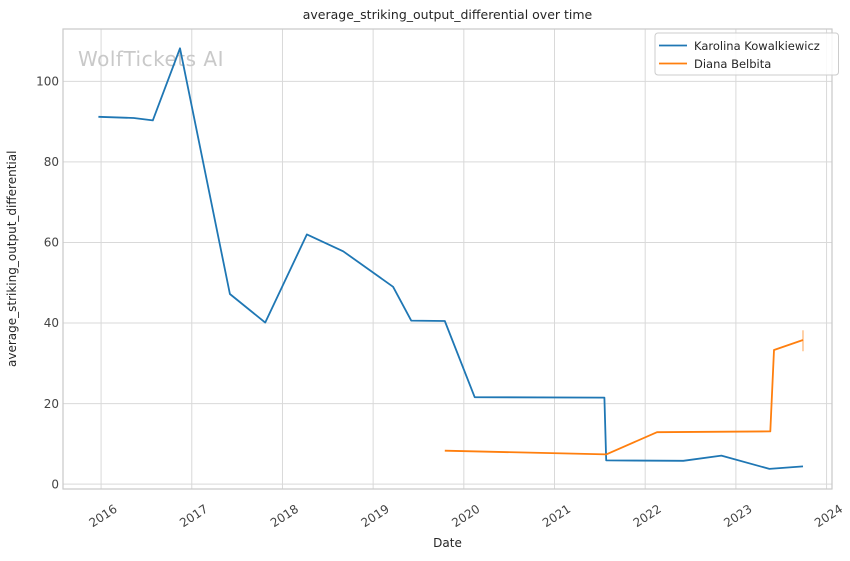 This screenshot has width=850, height=561. I want to click on y-tick-label: 0, so click(55, 484).